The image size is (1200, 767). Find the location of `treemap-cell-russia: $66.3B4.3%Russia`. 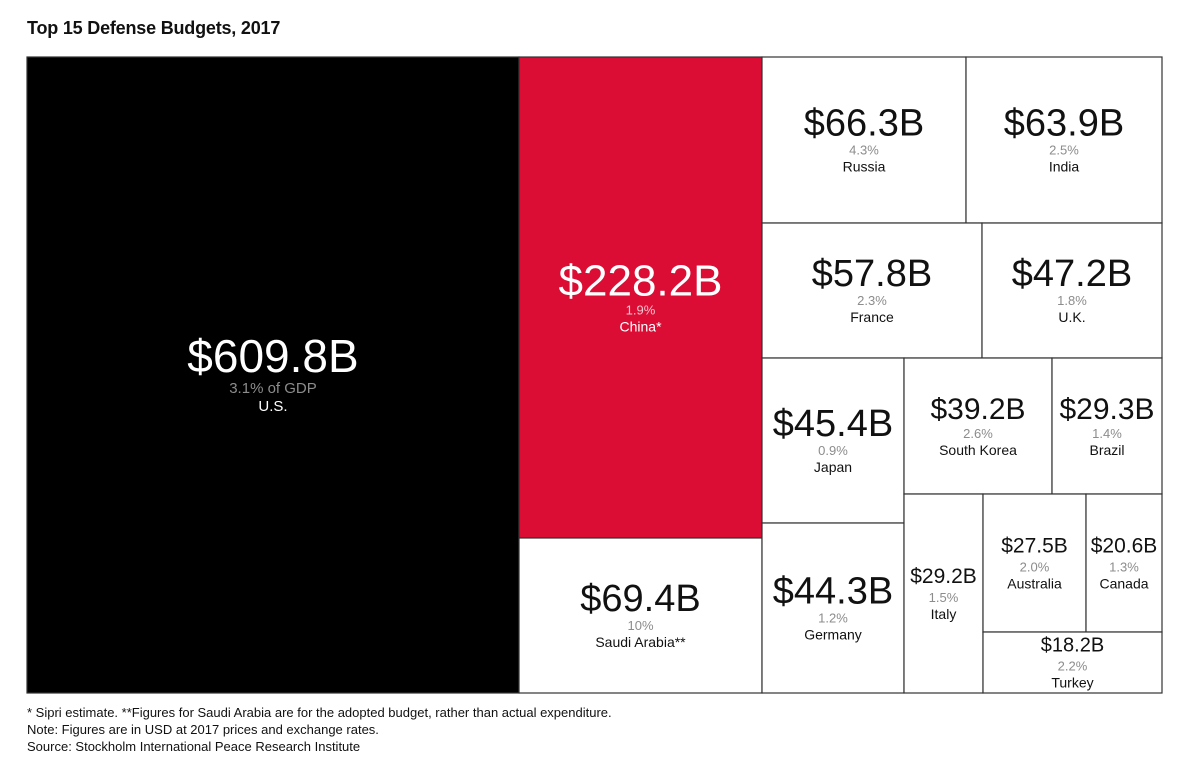

treemap-cell-russia: $66.3B4.3%Russia is located at coordinates (864, 140).